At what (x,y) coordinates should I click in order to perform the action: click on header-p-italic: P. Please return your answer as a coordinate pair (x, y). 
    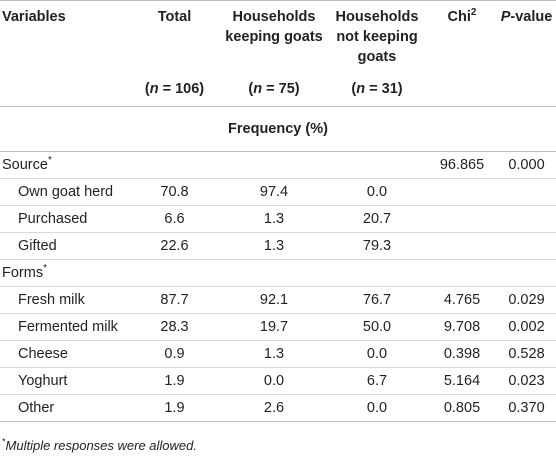
    Looking at the image, I should click on (505, 17).